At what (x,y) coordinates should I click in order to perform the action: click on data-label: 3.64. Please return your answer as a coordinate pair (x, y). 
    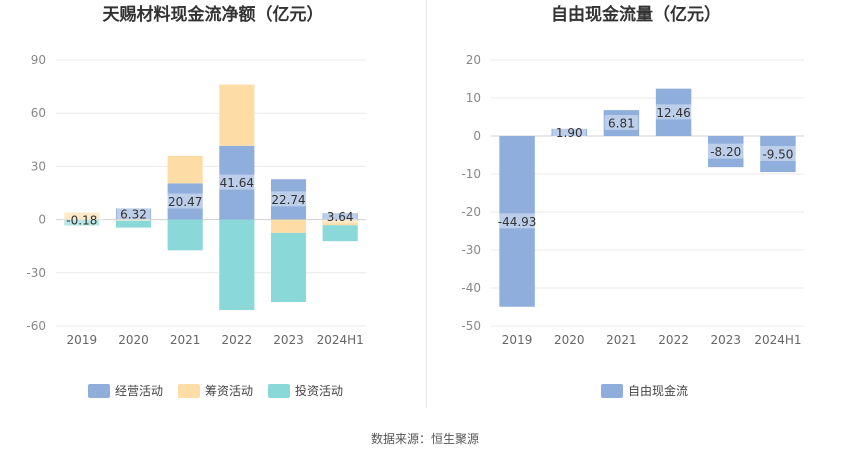
    Looking at the image, I should click on (340, 217).